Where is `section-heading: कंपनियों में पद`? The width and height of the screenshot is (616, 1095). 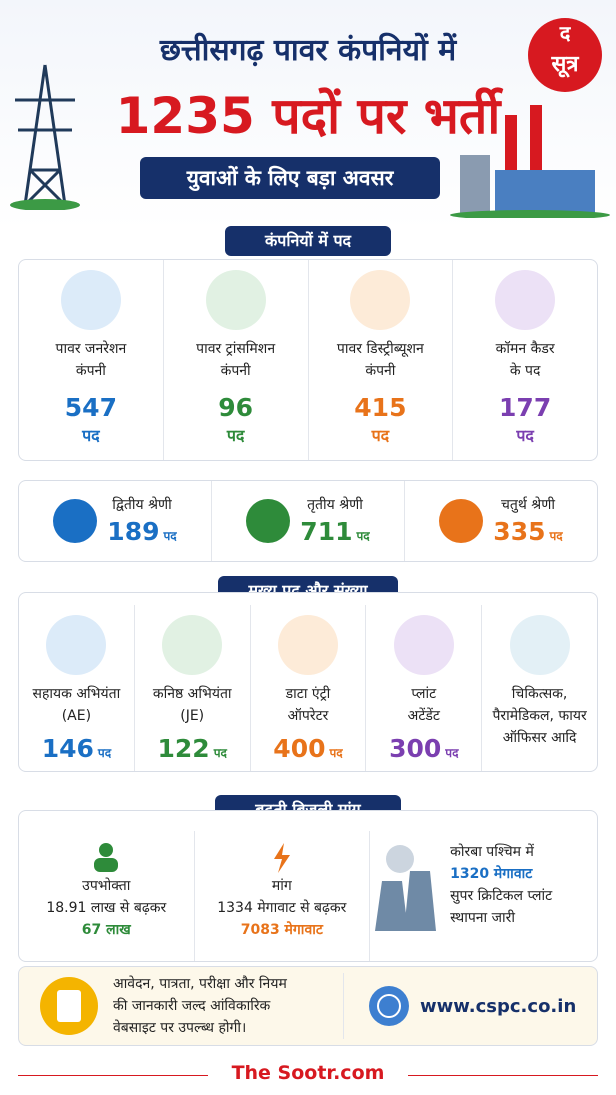
section-heading: कंपनियों में पद is located at coordinates (308, 241).